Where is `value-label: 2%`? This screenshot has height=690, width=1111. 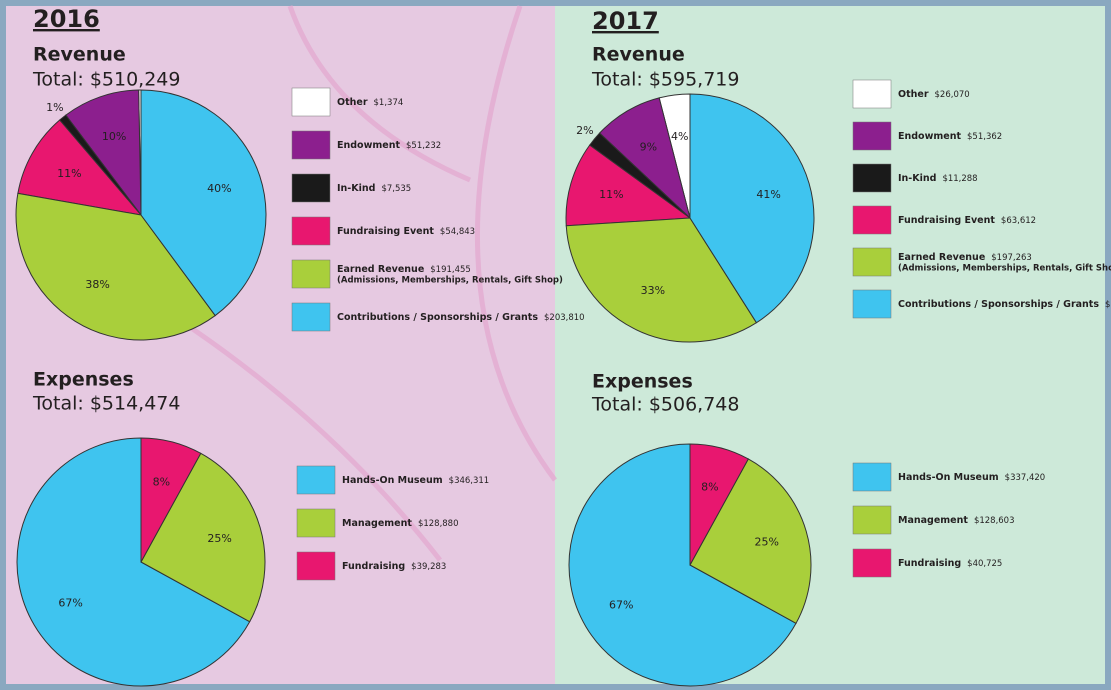 value-label: 2% is located at coordinates (584, 130).